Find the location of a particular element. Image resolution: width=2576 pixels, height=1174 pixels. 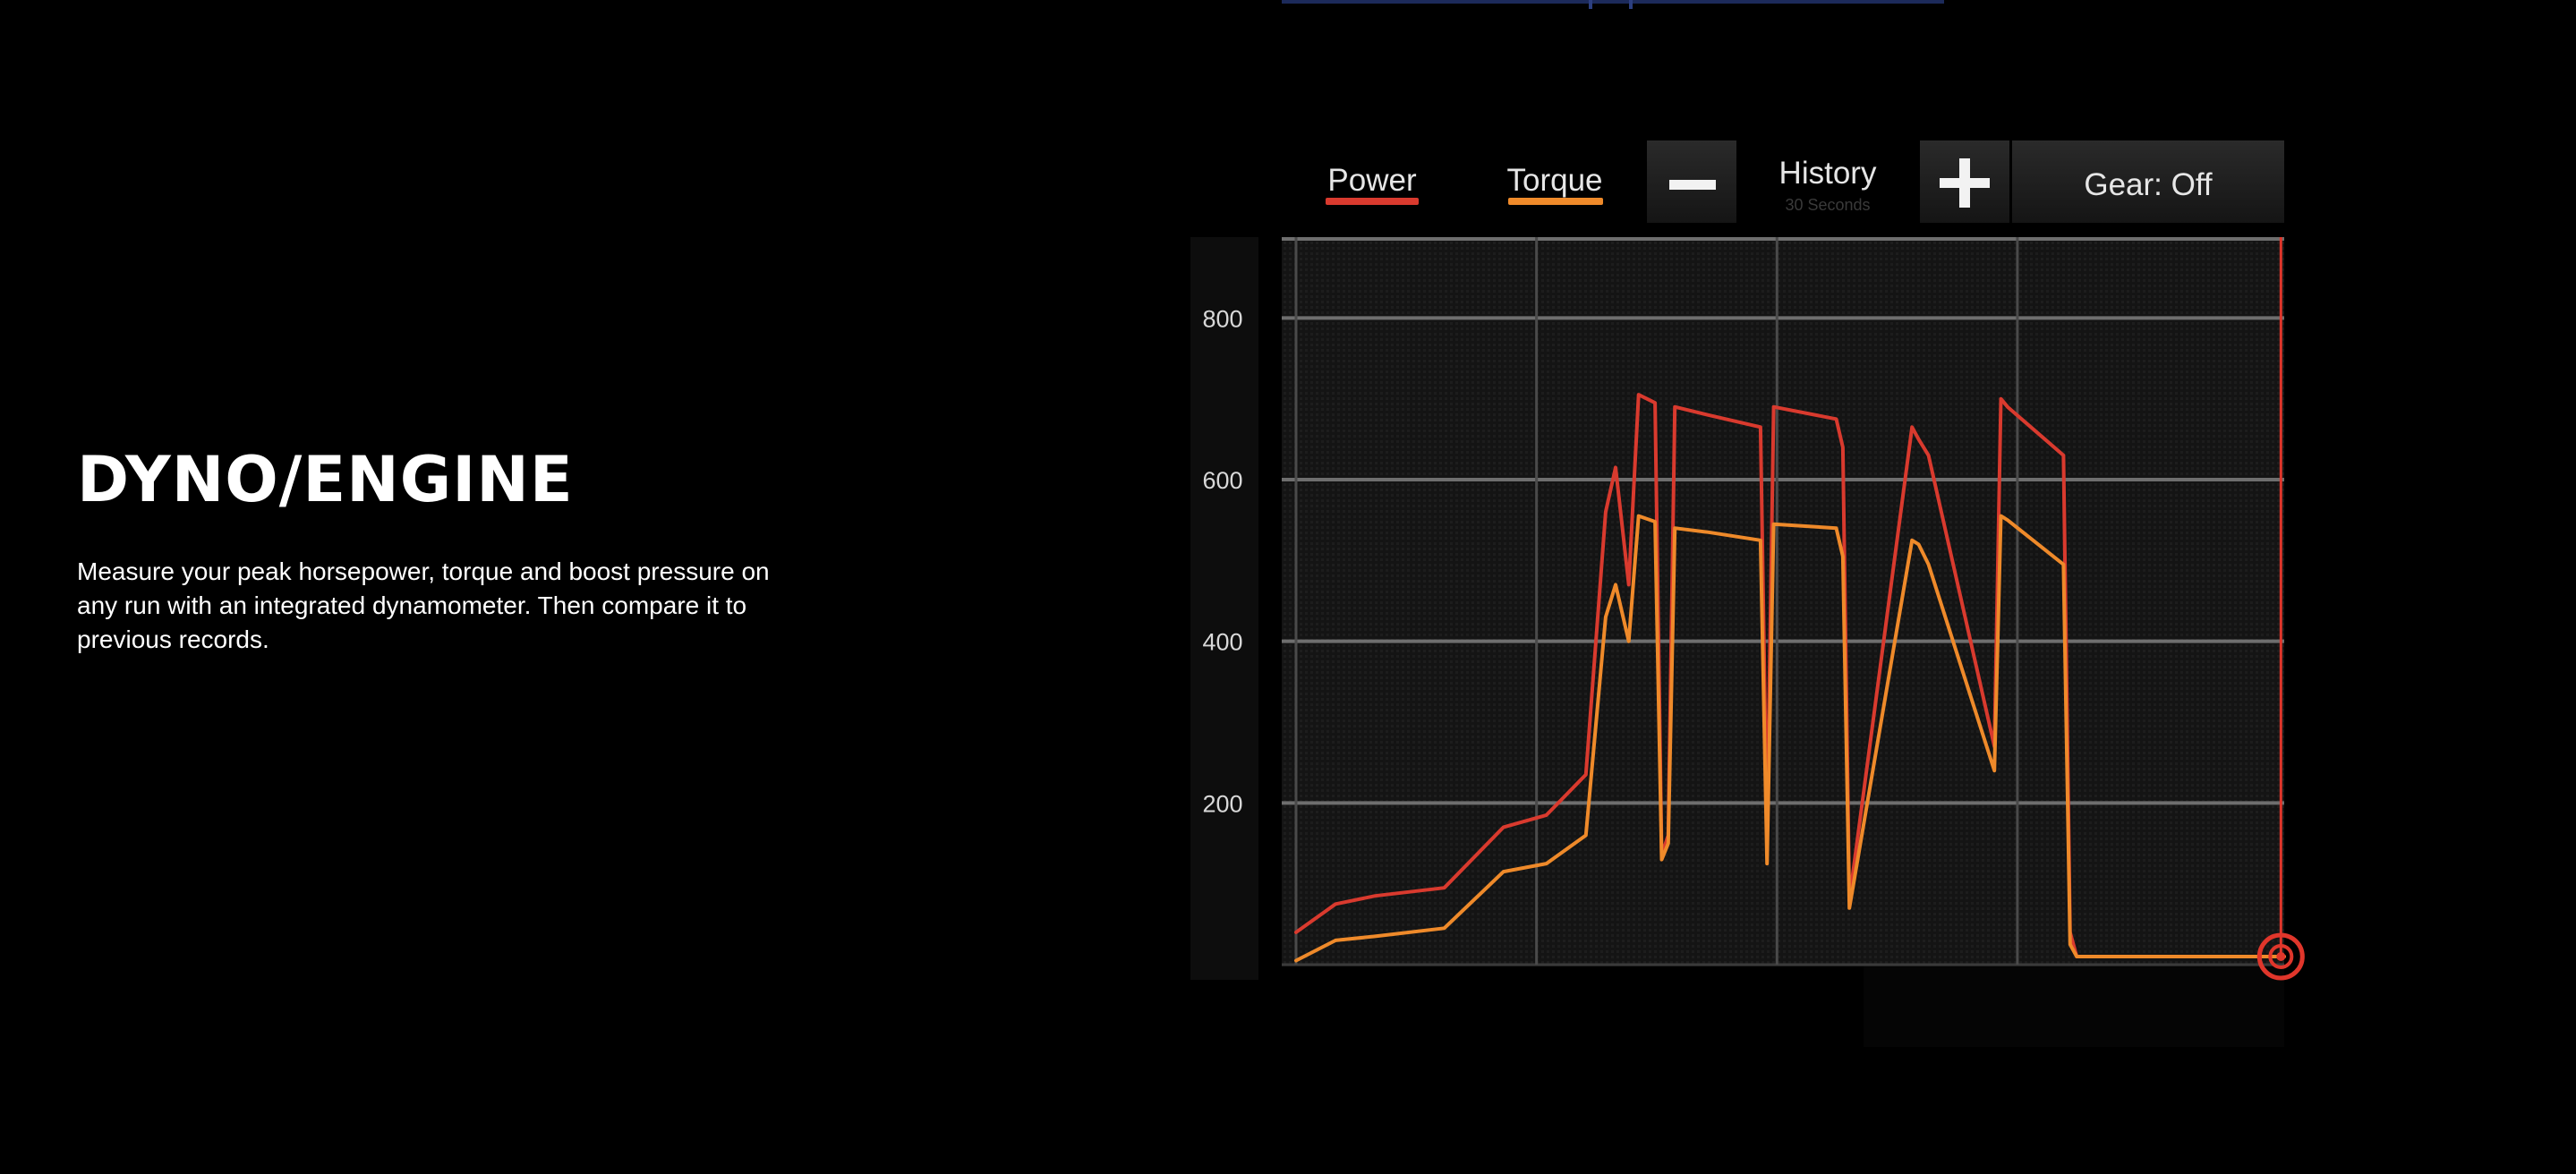

y-tick-label: 600 is located at coordinates (1222, 480).